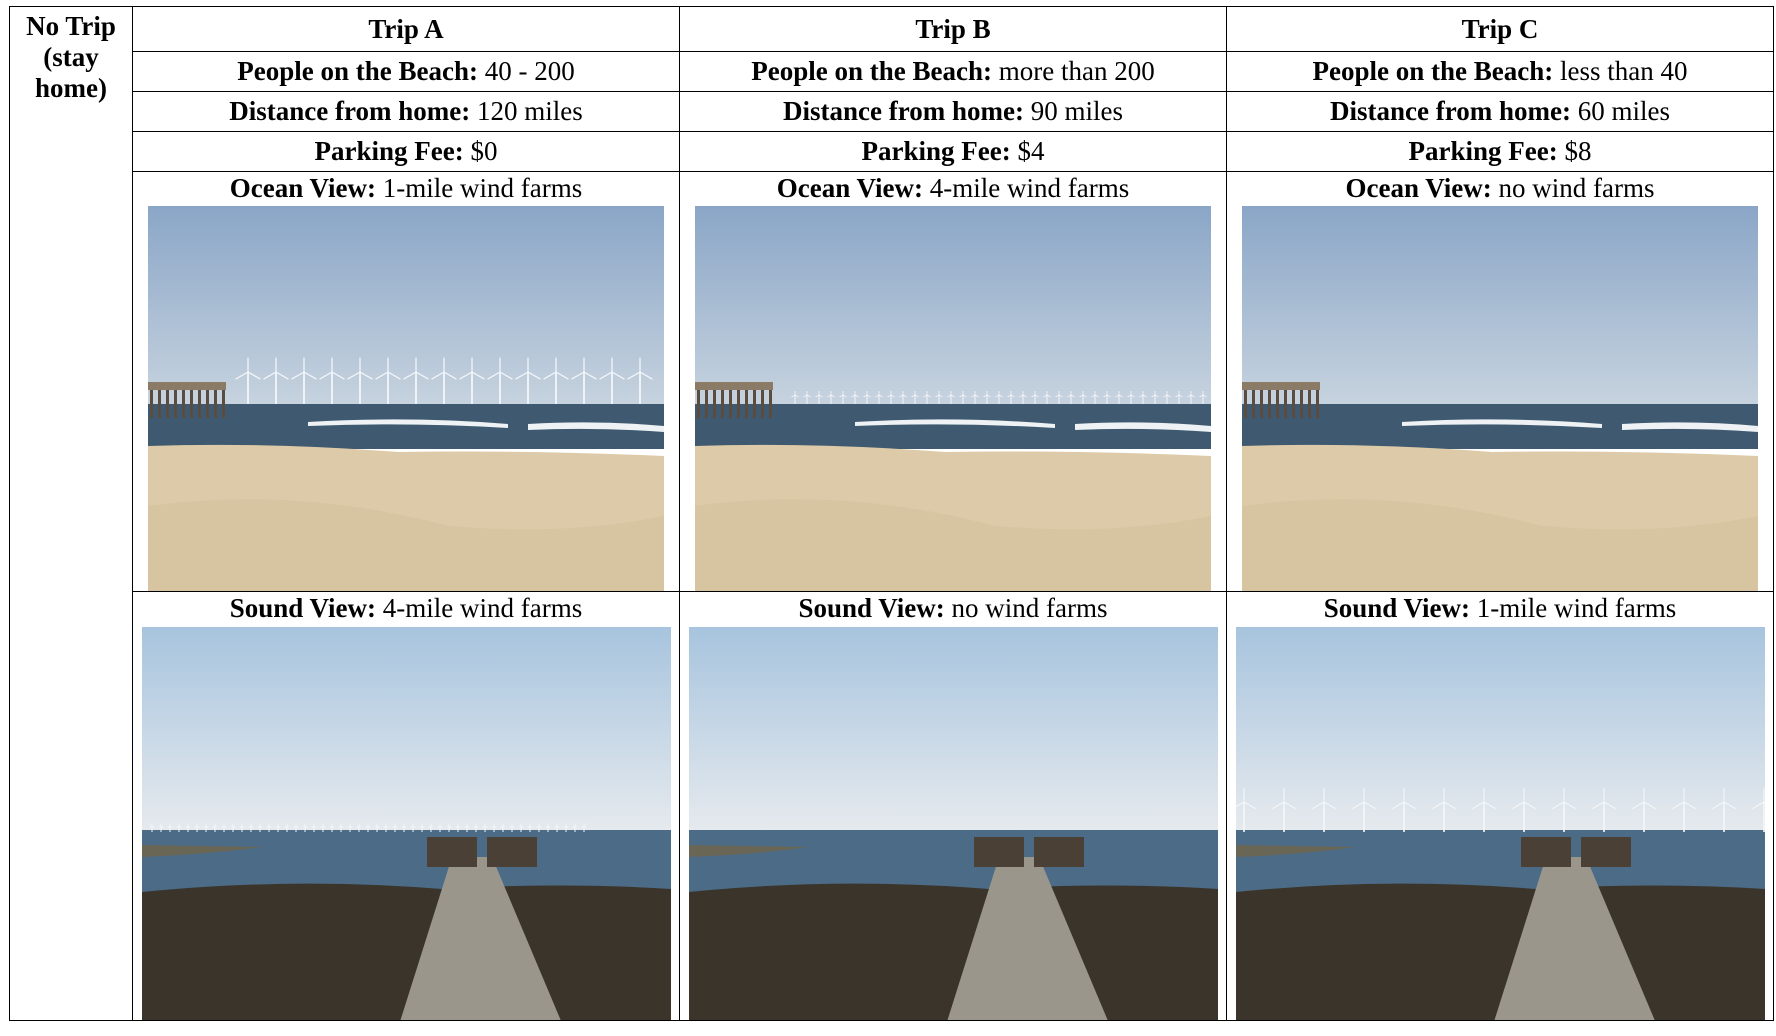 This screenshot has width=1776, height=1036. I want to click on attribute-label: Sound View:, so click(871, 608).